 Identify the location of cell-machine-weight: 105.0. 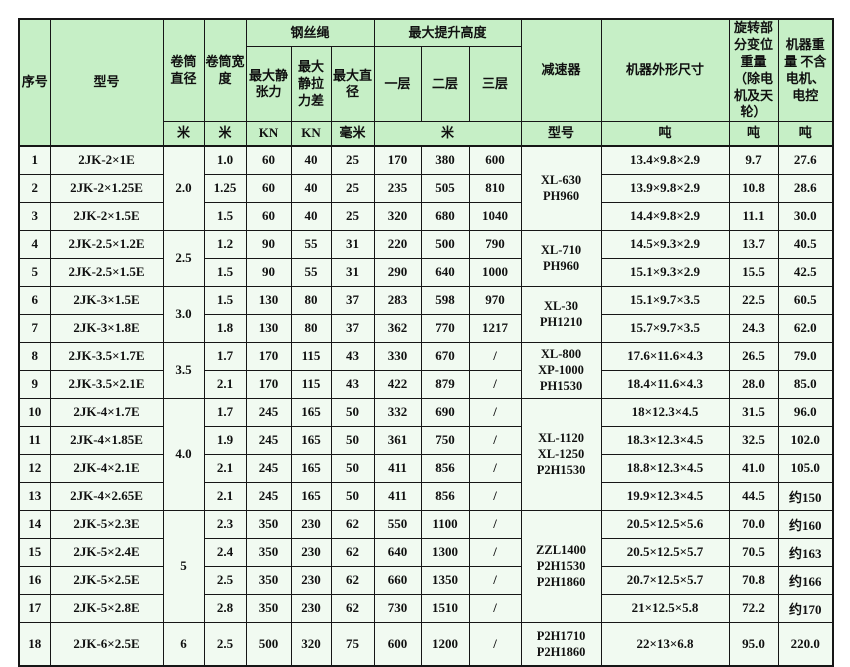
(805, 468).